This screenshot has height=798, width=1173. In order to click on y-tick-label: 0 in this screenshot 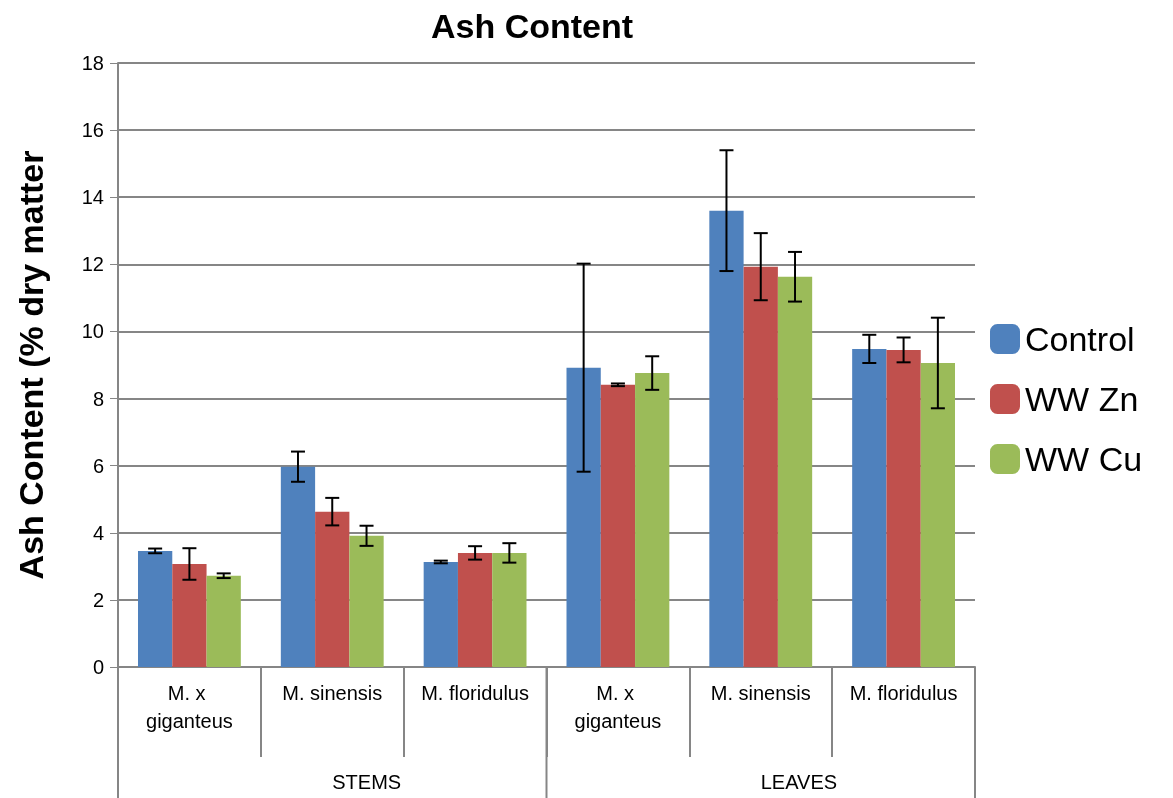, I will do `click(98, 667)`.